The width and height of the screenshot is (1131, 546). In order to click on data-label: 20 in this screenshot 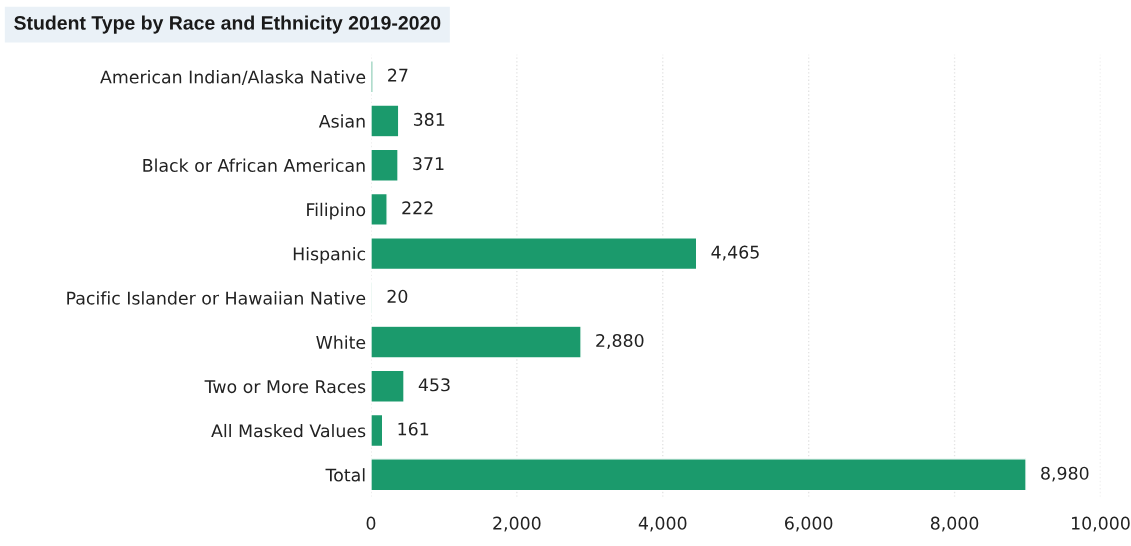, I will do `click(397, 296)`.